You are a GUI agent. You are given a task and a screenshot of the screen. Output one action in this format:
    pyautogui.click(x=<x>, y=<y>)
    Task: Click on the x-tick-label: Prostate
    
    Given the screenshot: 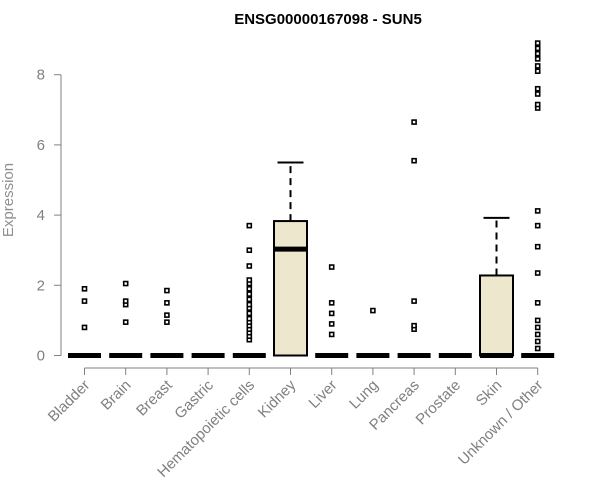 What is the action you would take?
    pyautogui.click(x=439, y=403)
    